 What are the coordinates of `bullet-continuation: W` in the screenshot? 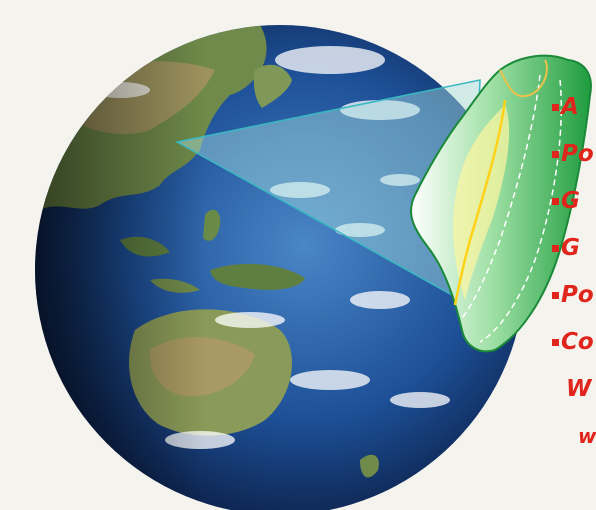 It's located at (574, 389).